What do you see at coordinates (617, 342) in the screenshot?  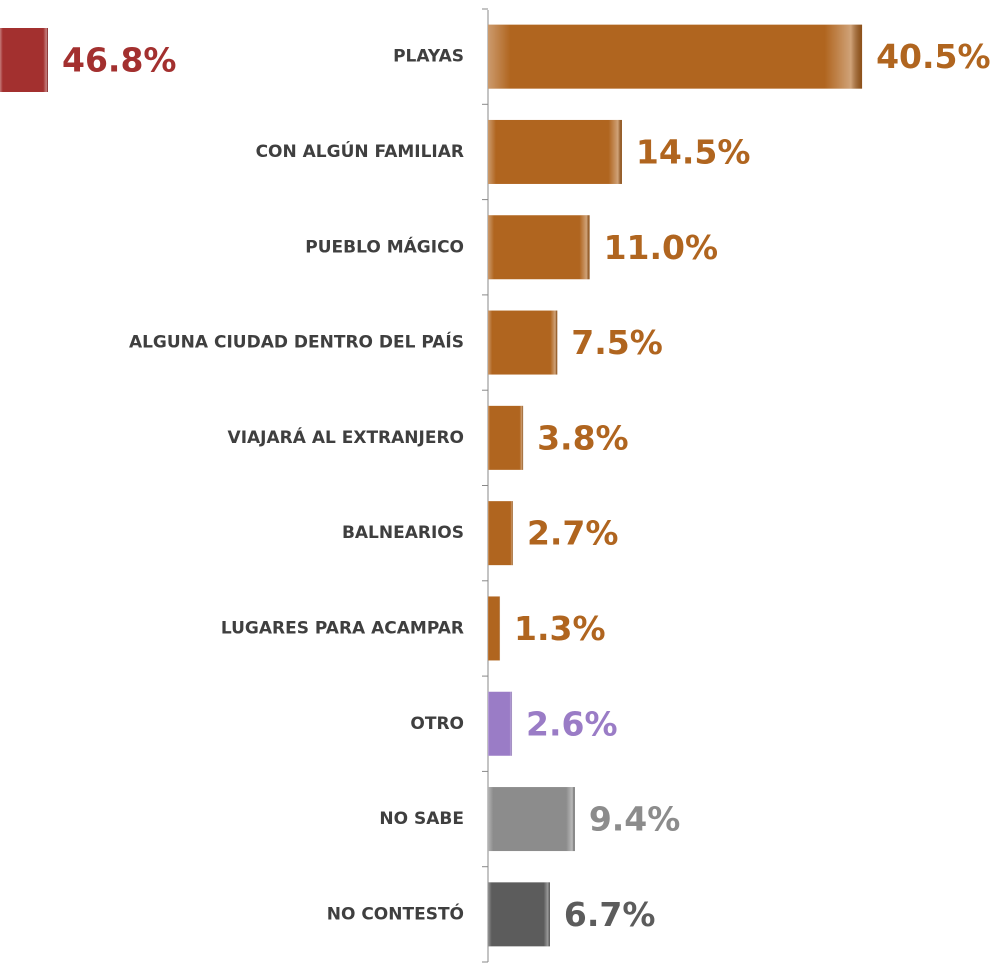 I see `value-label: 7.5%` at bounding box center [617, 342].